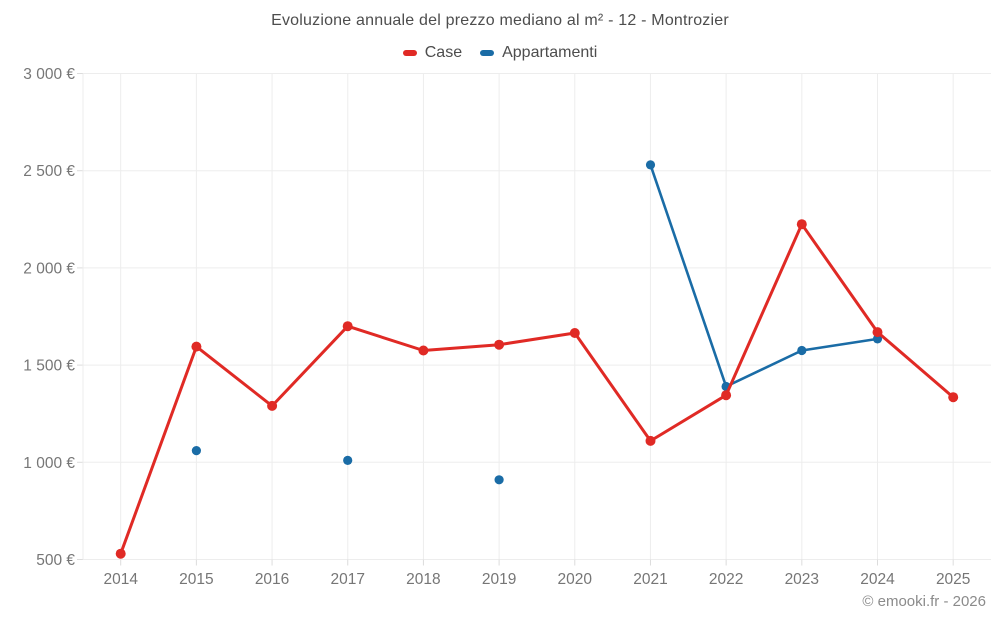  Describe the element at coordinates (347, 579) in the screenshot. I see `x-tick-label: 2017` at that location.